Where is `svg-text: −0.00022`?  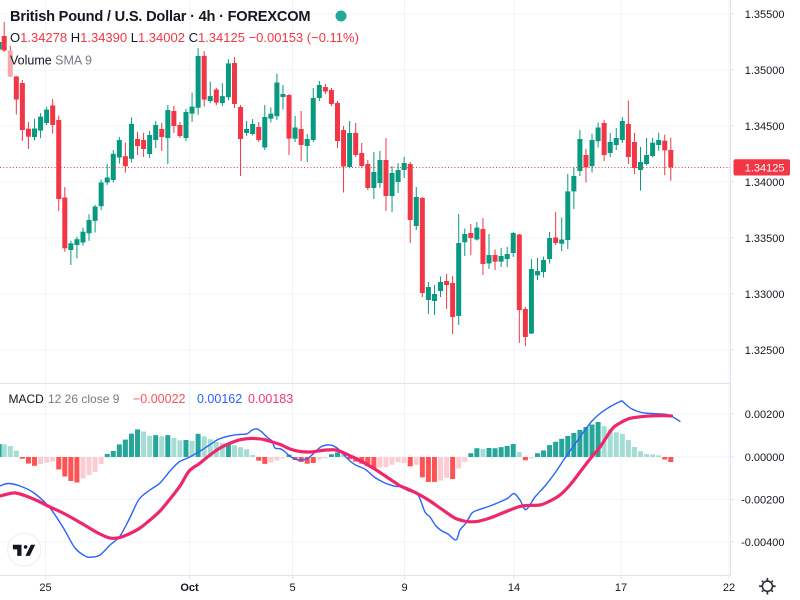 svg-text: −0.00022 is located at coordinates (159, 399).